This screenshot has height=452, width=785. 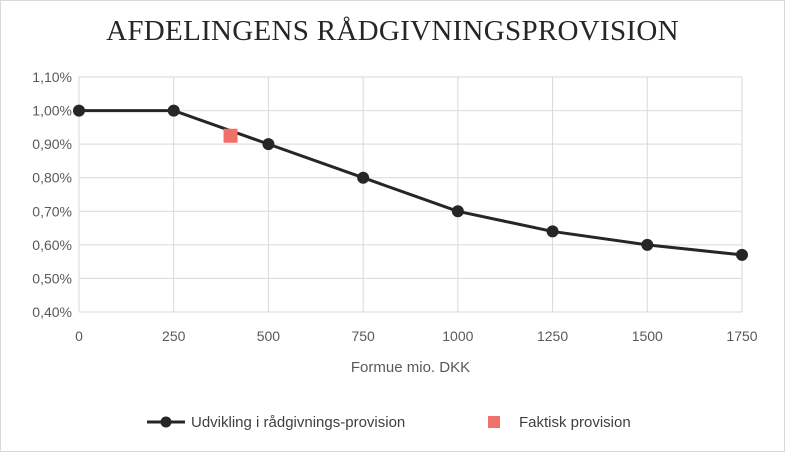 I want to click on y-tick-label: 0,80%, so click(x=52, y=178).